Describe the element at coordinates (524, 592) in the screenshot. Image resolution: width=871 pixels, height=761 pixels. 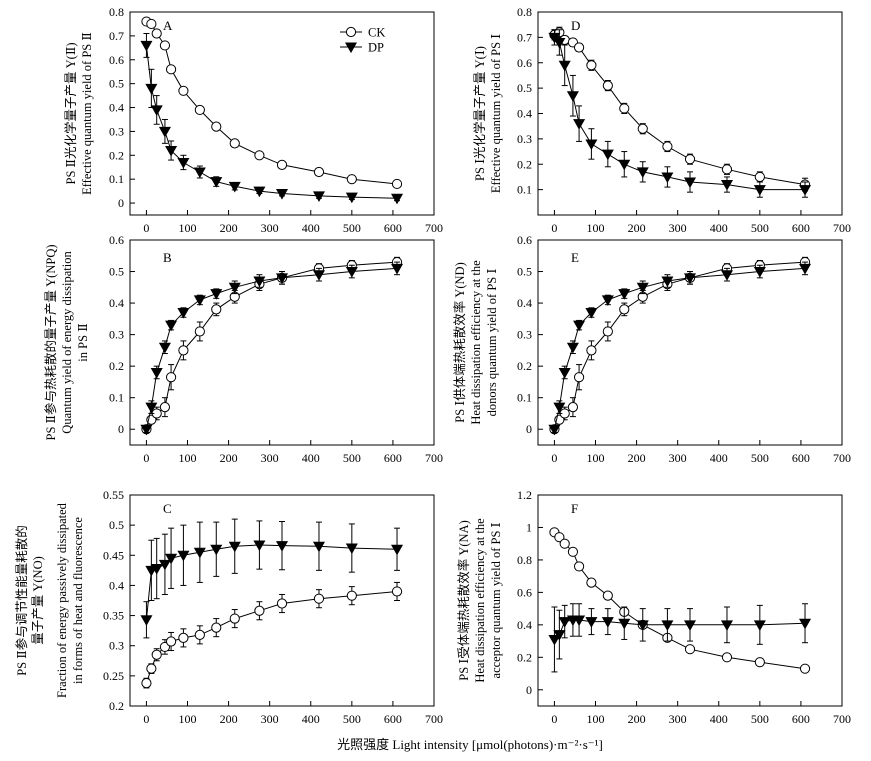
I see `y-tick-label: 0.6` at that location.